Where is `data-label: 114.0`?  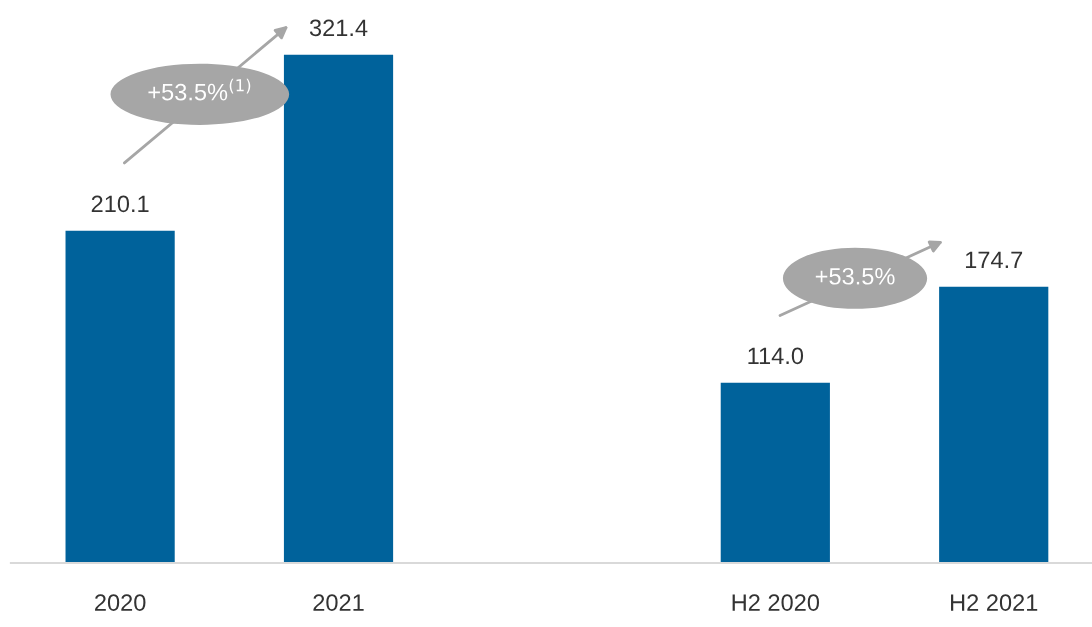 data-label: 114.0 is located at coordinates (776, 356).